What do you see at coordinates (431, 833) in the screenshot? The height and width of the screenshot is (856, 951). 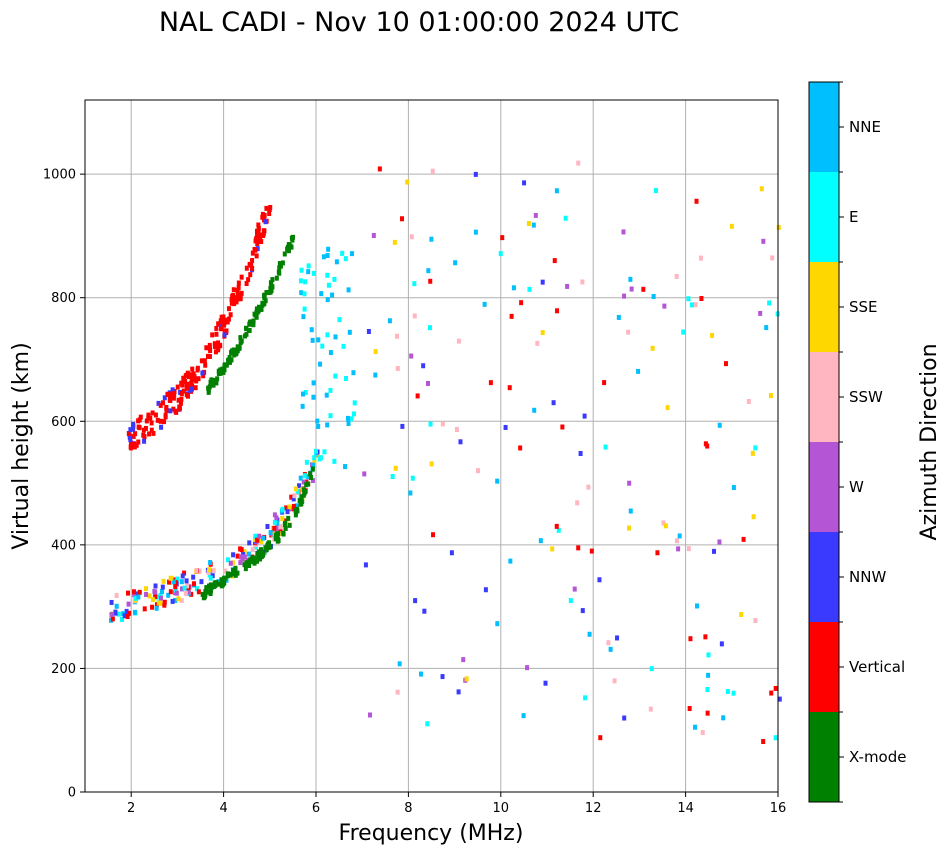 I see `x-axis-label: Frequency (MHz)` at bounding box center [431, 833].